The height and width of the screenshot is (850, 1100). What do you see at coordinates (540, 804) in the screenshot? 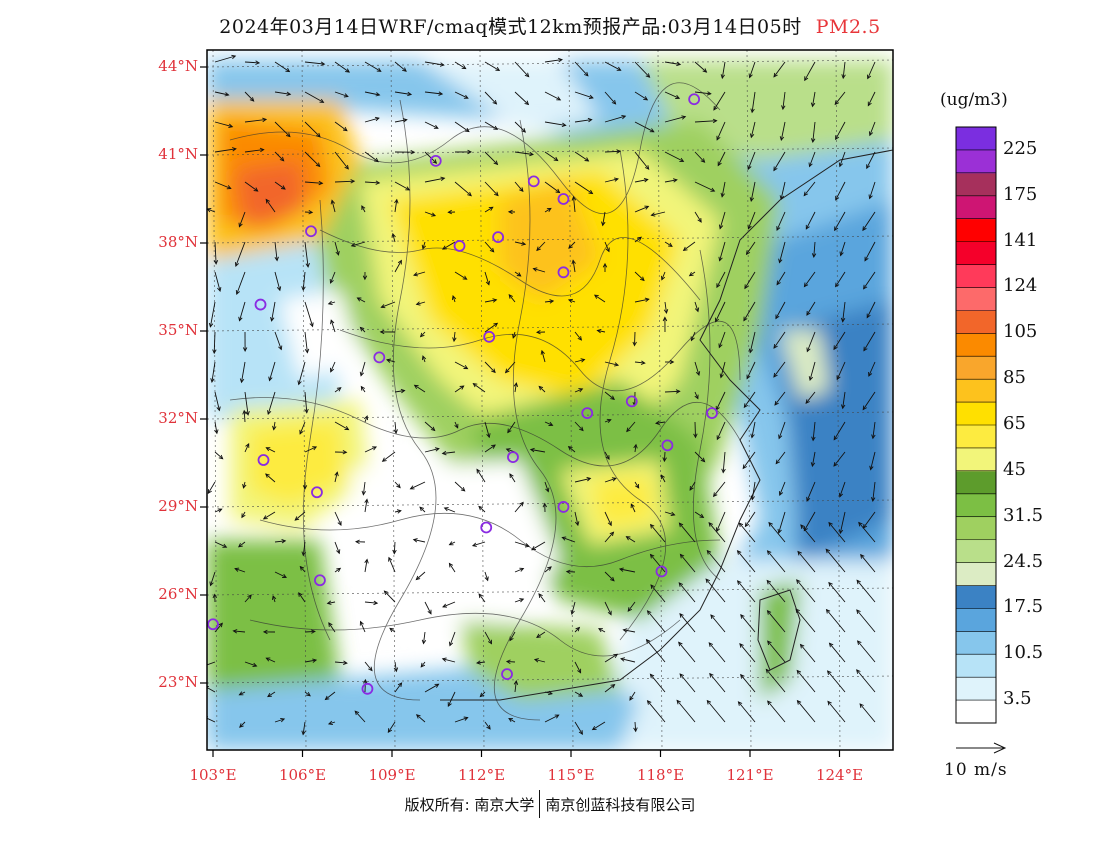
I see `copyright-separator` at bounding box center [540, 804].